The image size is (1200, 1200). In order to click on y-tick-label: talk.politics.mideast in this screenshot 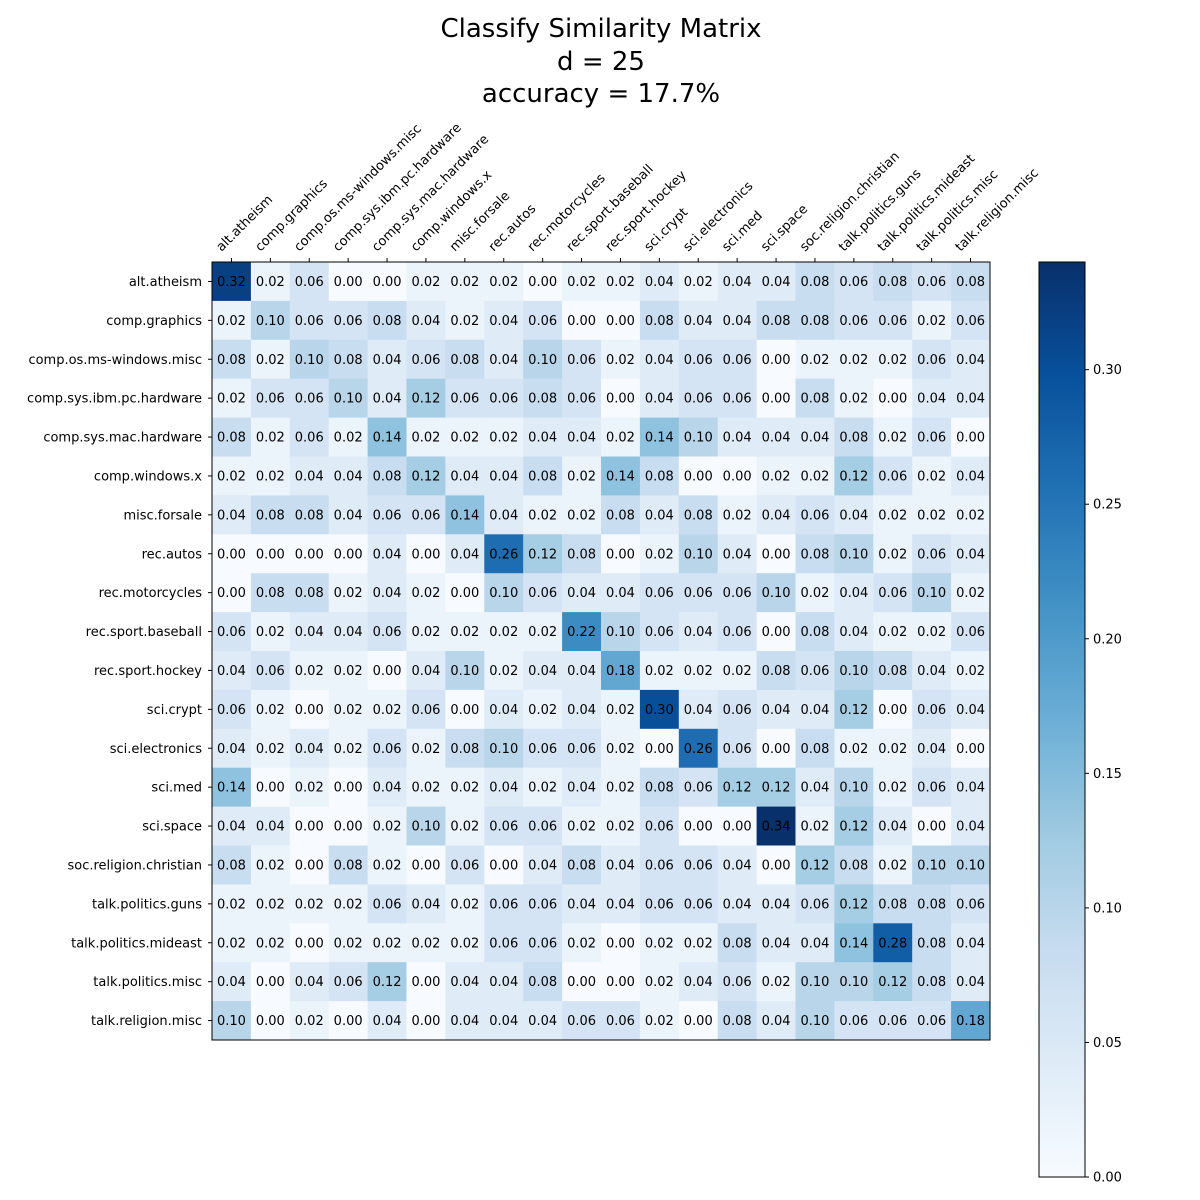, I will do `click(136, 943)`.